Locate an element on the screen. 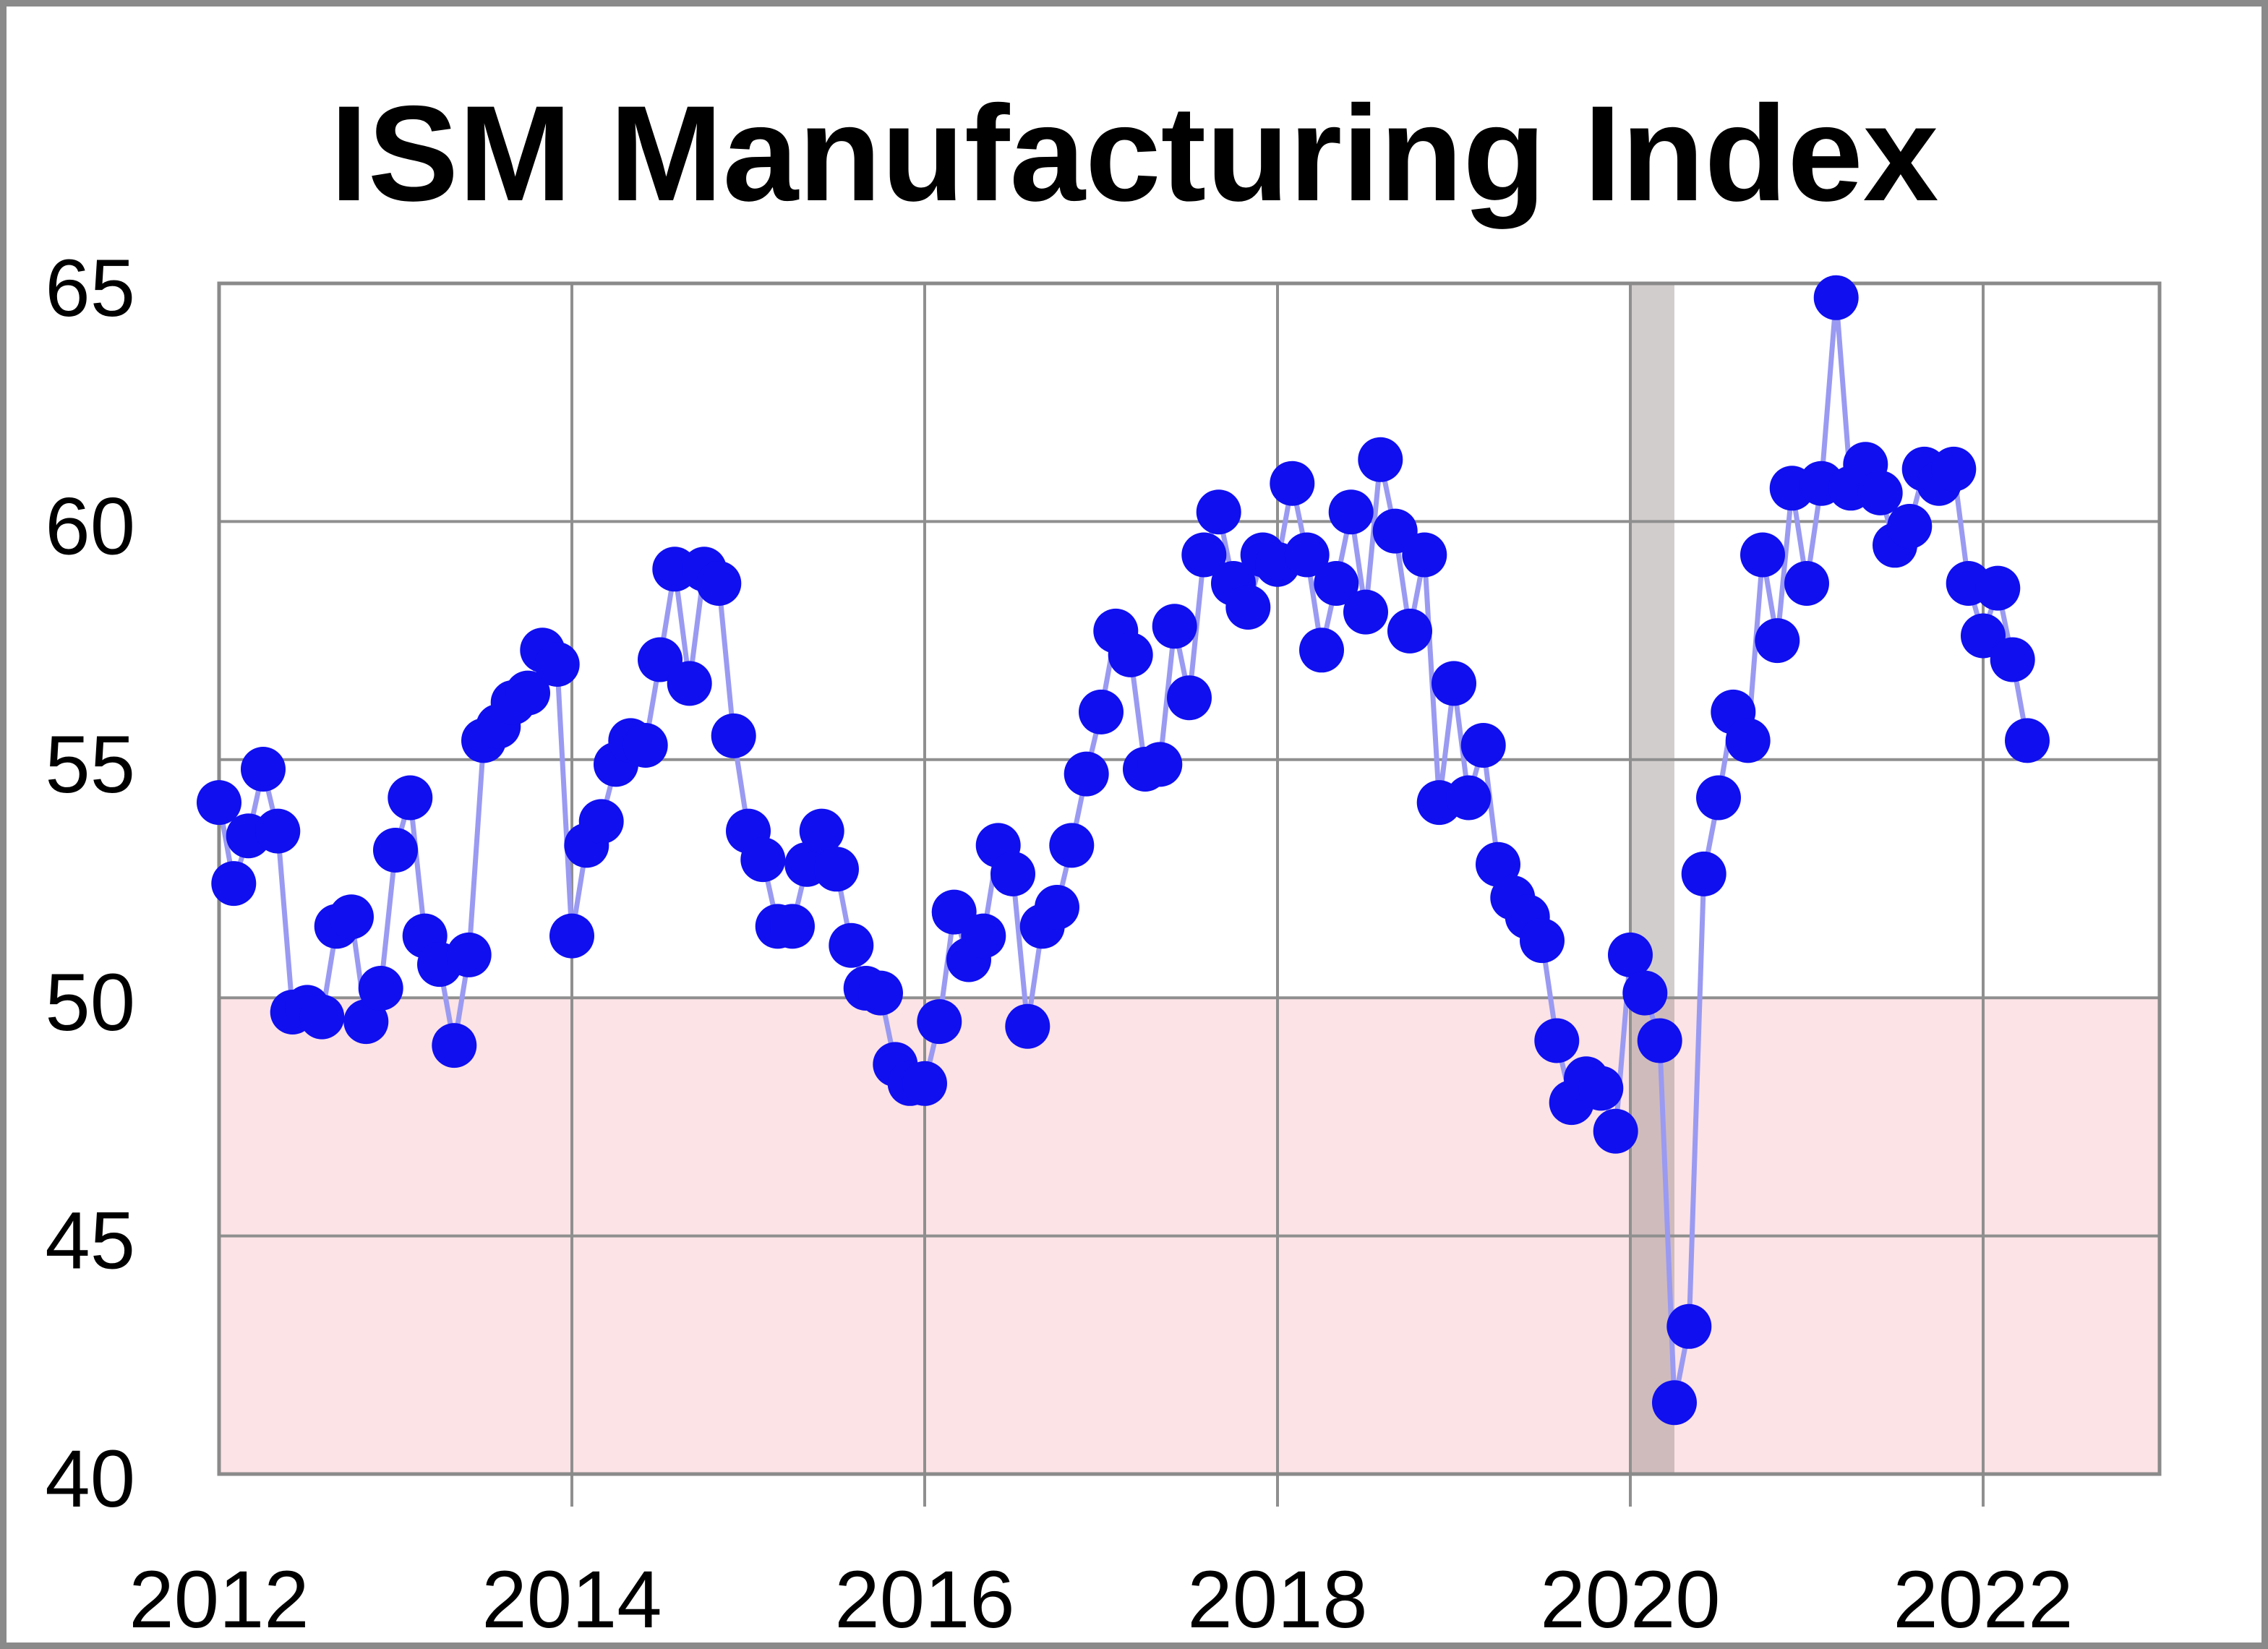 The width and height of the screenshot is (2268, 1649). x-tick-label: 2018 is located at coordinates (1277, 1598).